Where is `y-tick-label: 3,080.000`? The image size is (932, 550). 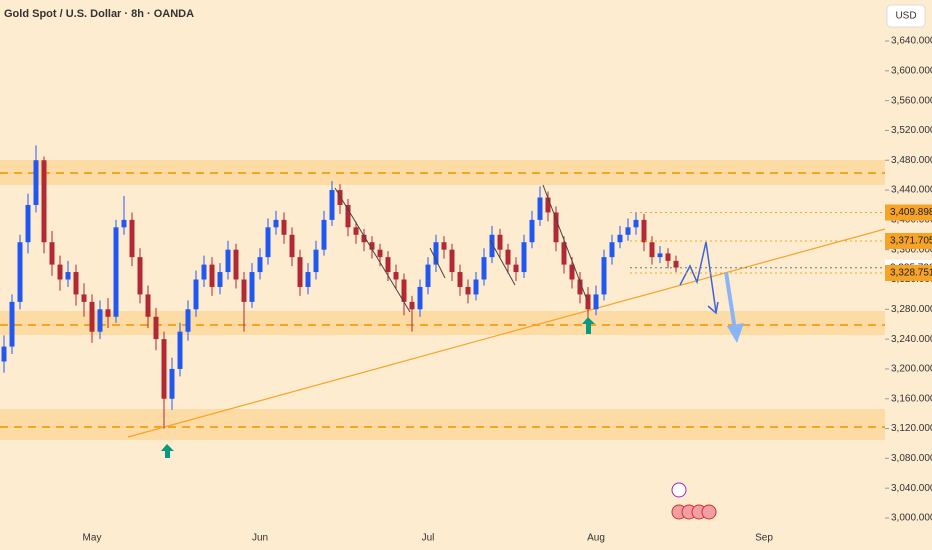 y-tick-label: 3,080.000 is located at coordinates (911, 458).